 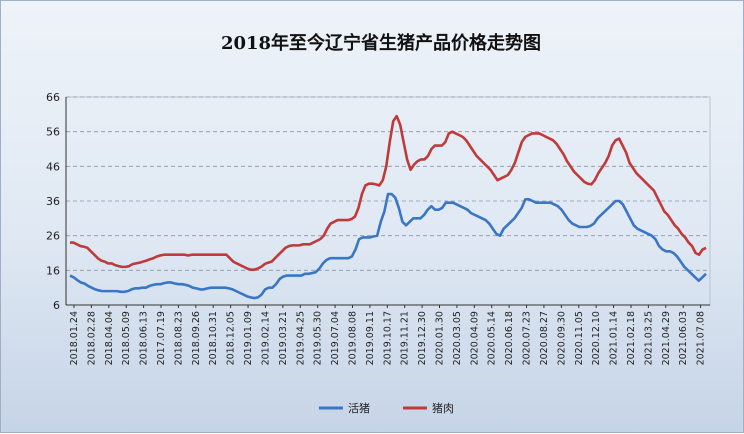 I want to click on x-tick-label: 2021.02.18, so click(x=631, y=338).